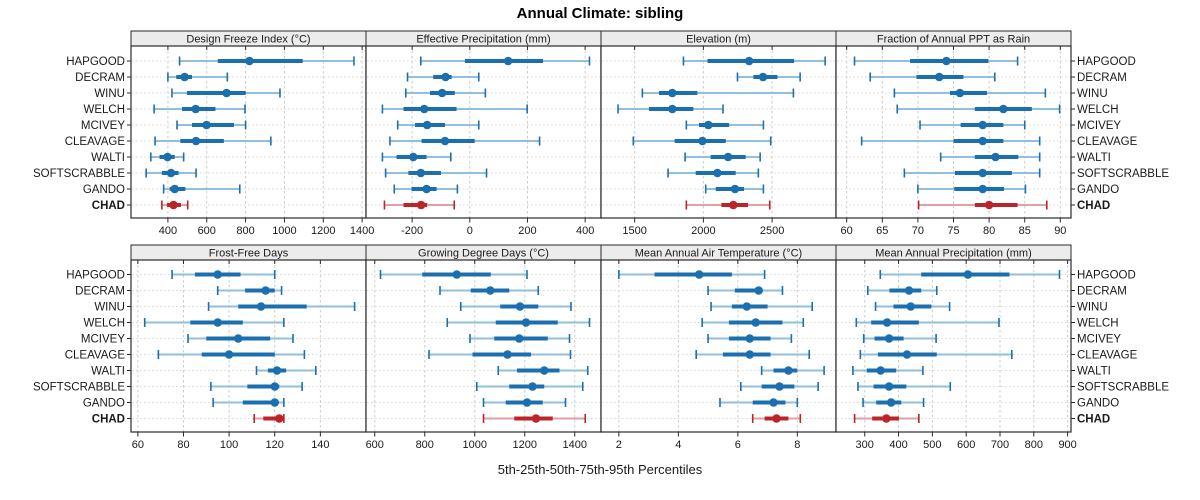 The height and width of the screenshot is (500, 1200). I want to click on station-label-right-gando: GANDO, so click(1098, 190).